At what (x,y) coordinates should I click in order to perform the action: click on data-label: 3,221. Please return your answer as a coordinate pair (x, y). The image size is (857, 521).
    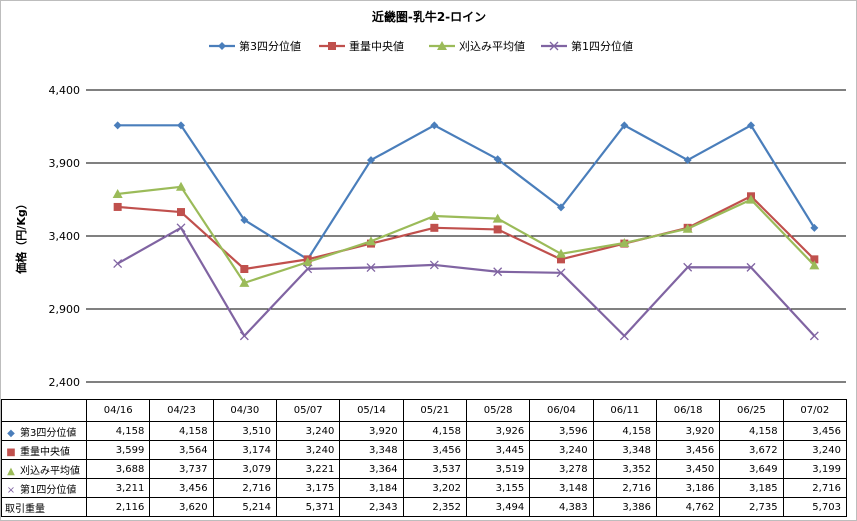
    Looking at the image, I should click on (308, 469).